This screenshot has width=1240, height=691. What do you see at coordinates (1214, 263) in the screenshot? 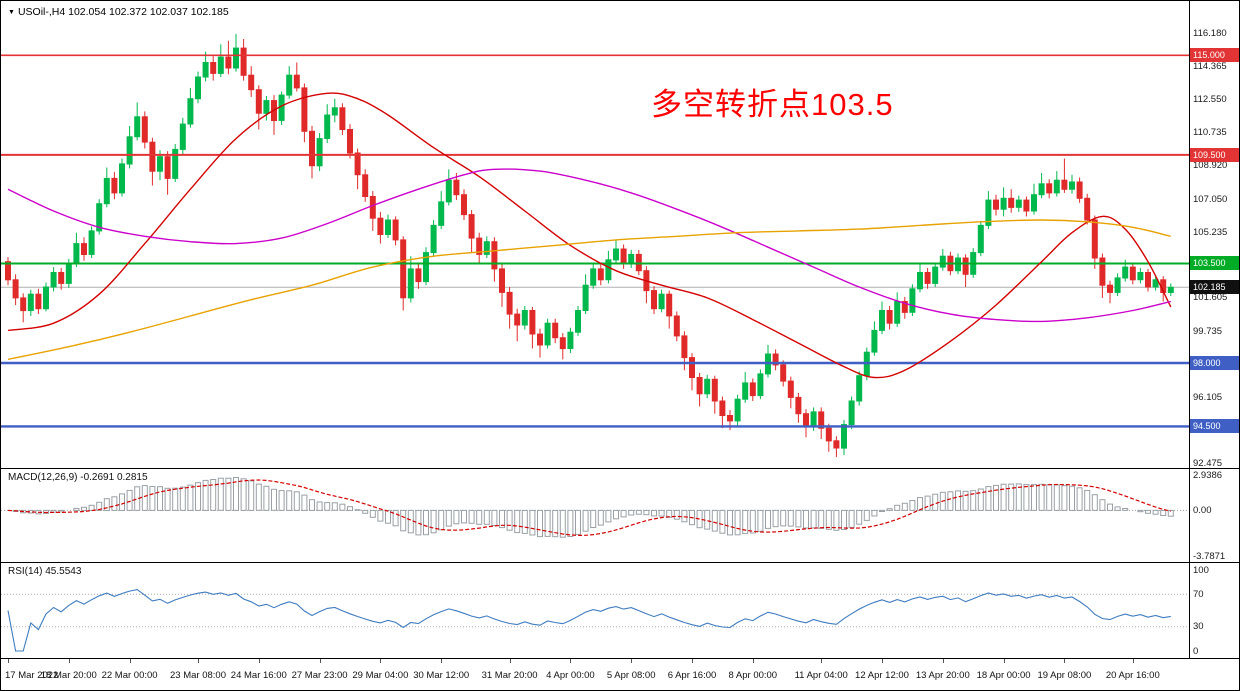
I see `price-badge-103.500: 103.500` at bounding box center [1214, 263].